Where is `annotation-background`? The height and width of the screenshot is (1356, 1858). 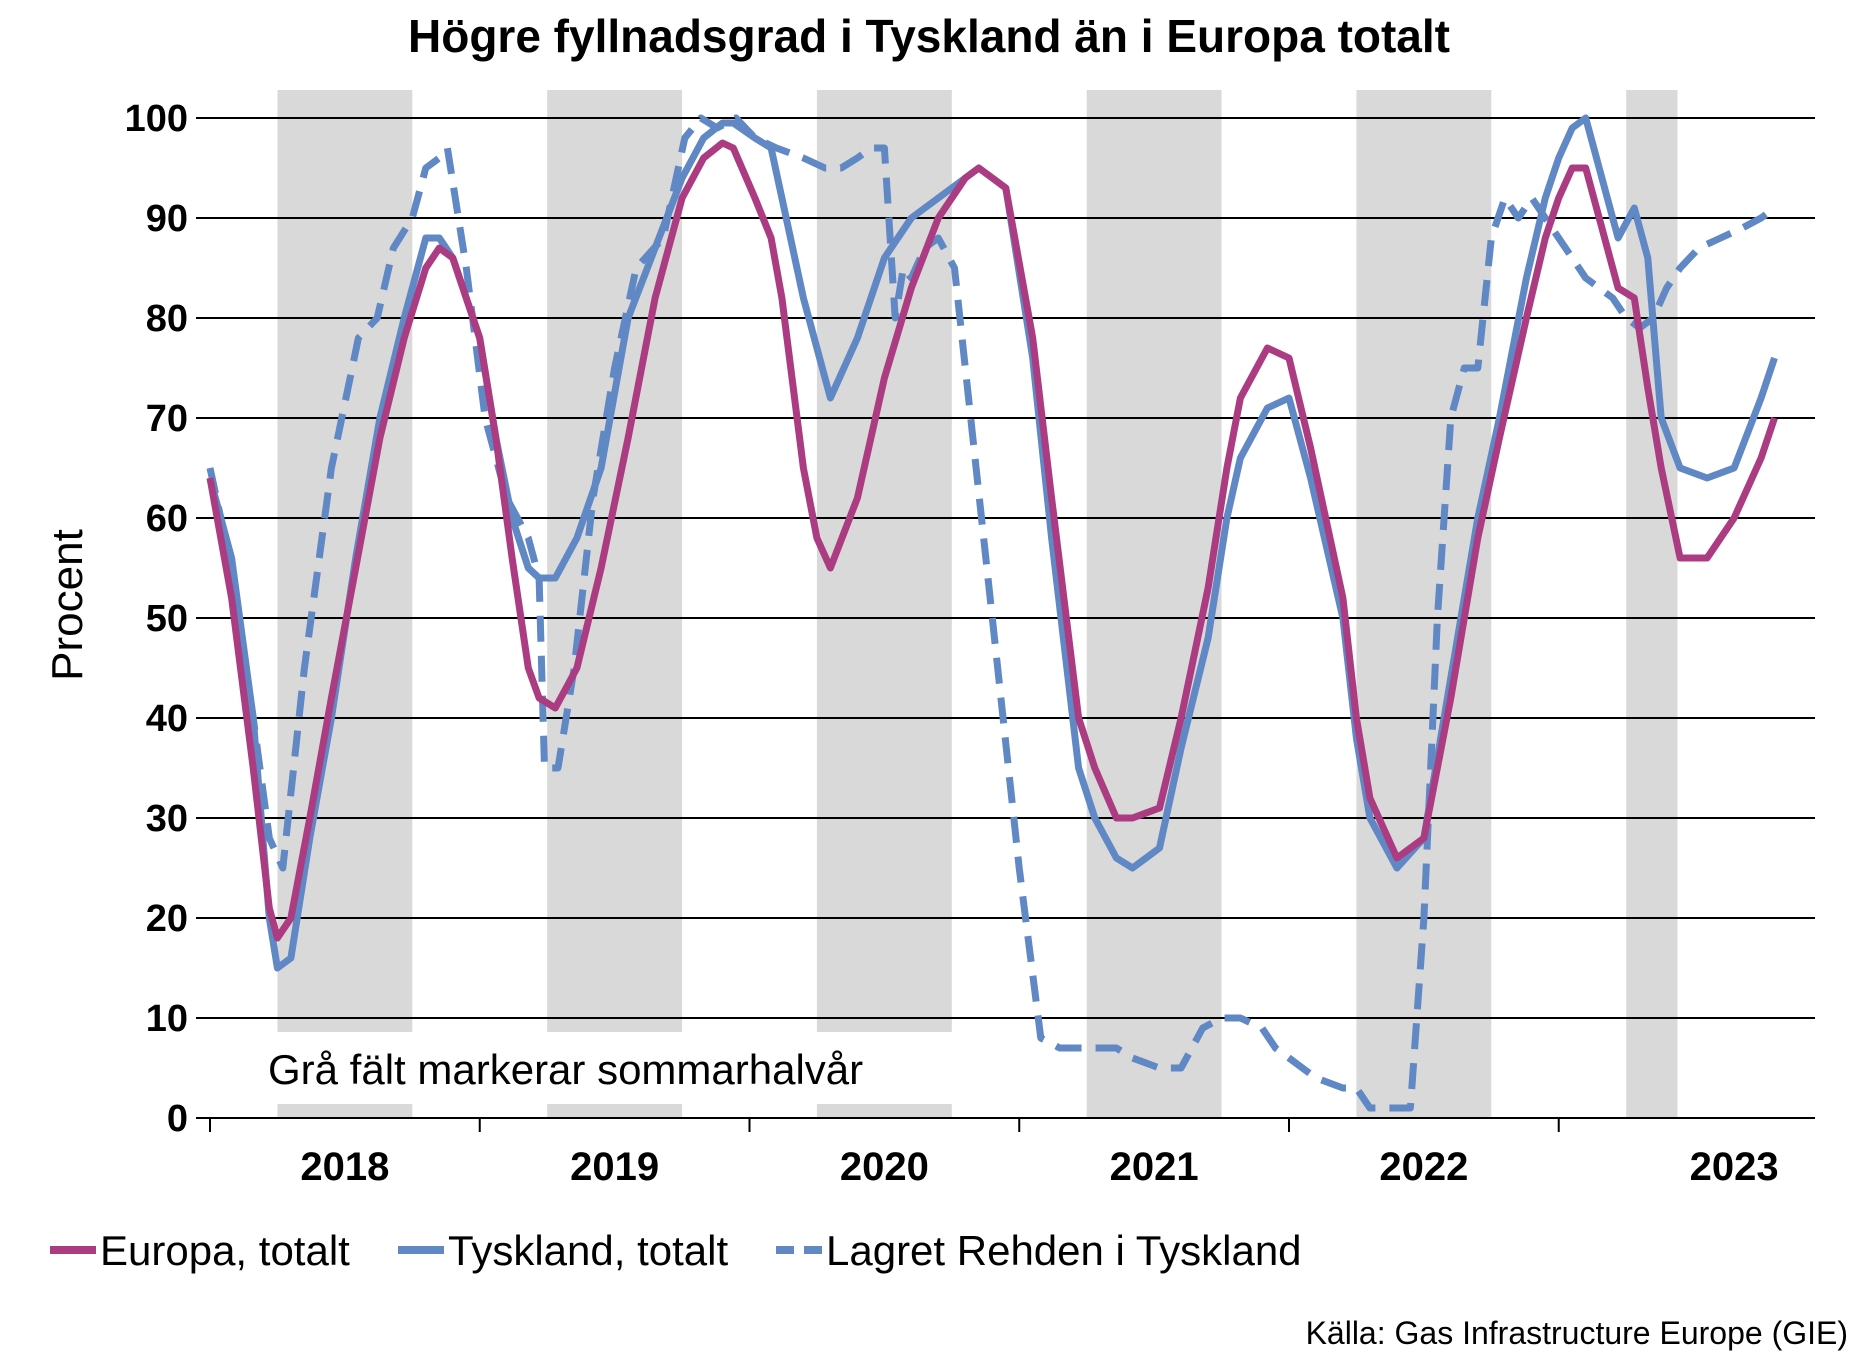
annotation-background is located at coordinates (608, 1068).